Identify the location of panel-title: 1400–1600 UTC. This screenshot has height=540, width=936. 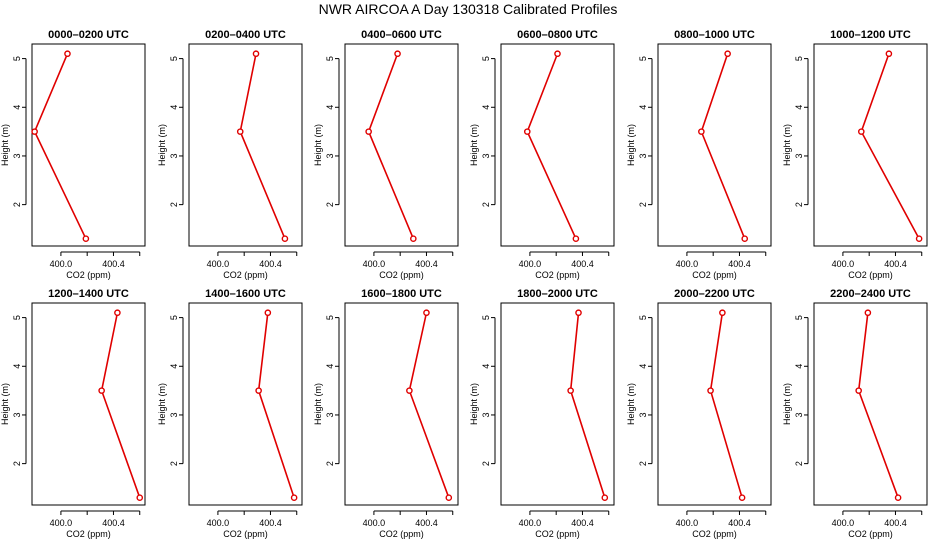
(245, 294).